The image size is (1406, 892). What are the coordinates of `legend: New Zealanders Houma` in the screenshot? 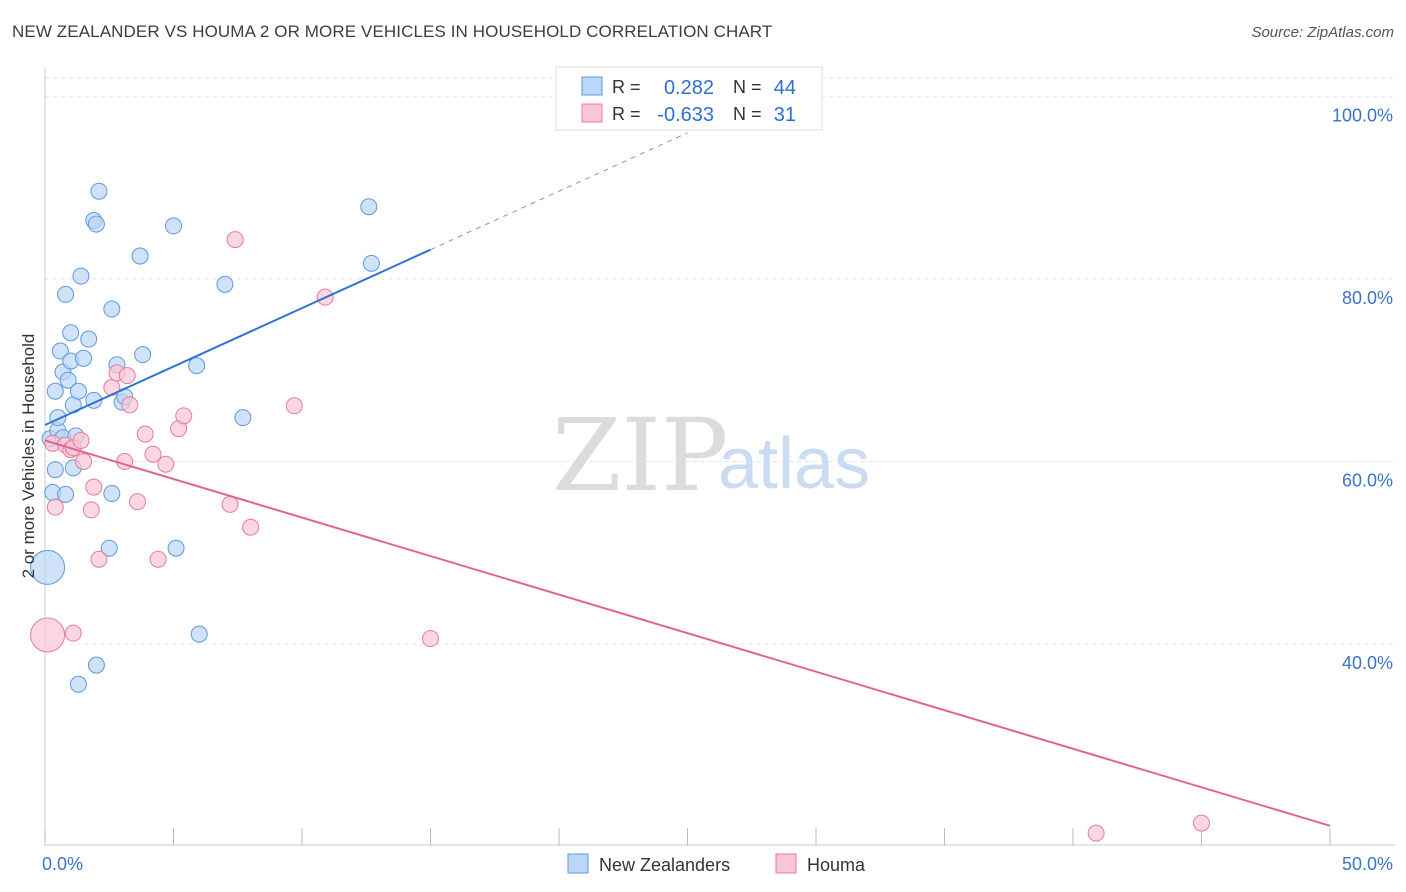 It's located at (716, 864).